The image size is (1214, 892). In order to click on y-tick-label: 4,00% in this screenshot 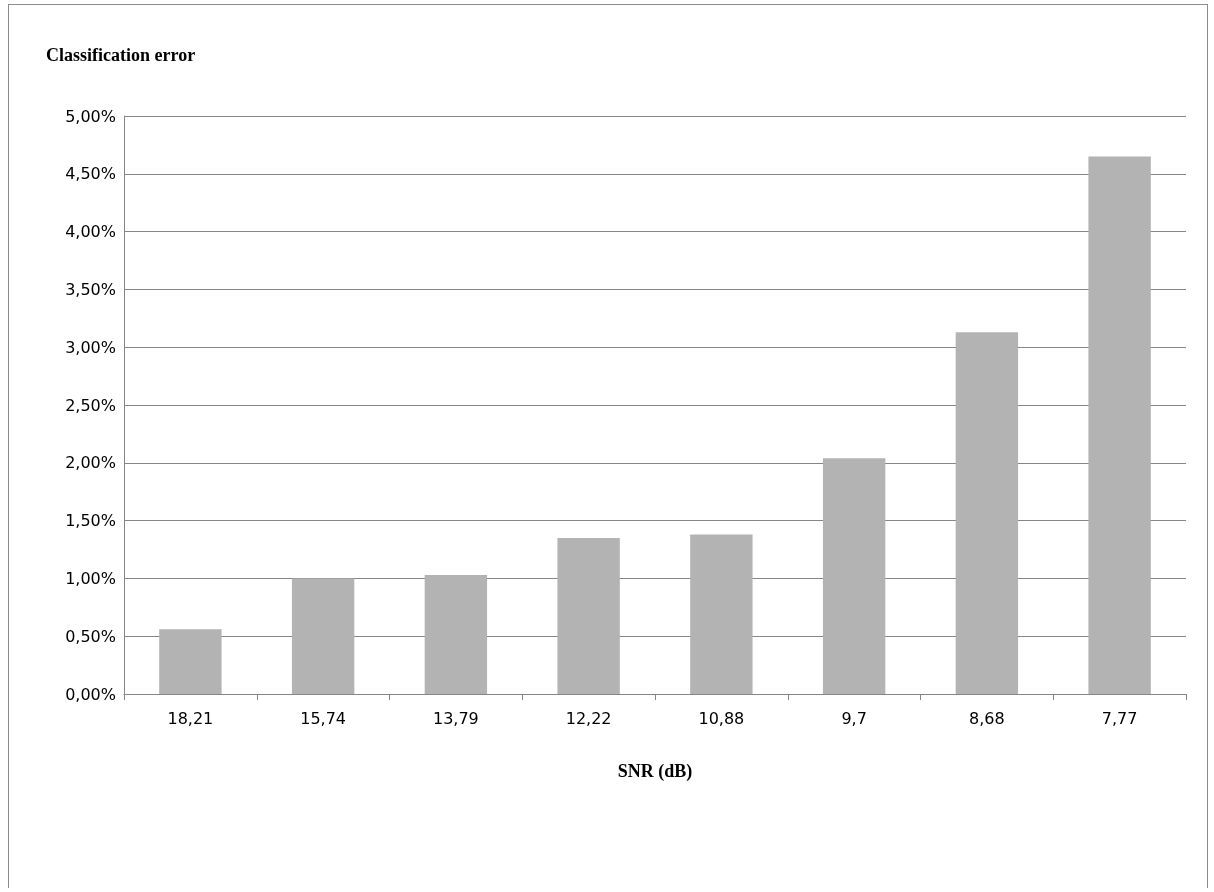, I will do `click(90, 232)`.